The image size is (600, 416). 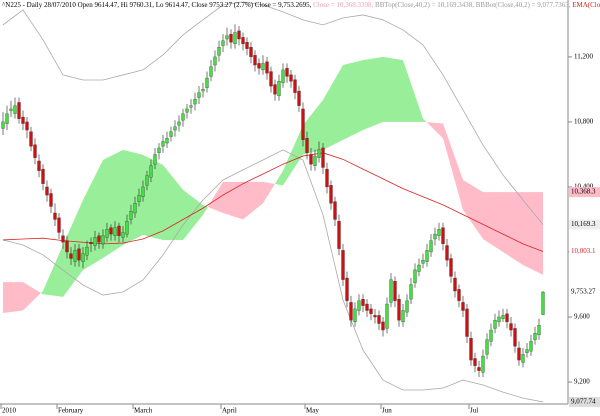 What do you see at coordinates (474, 411) in the screenshot?
I see `x-tick-label: Jul` at bounding box center [474, 411].